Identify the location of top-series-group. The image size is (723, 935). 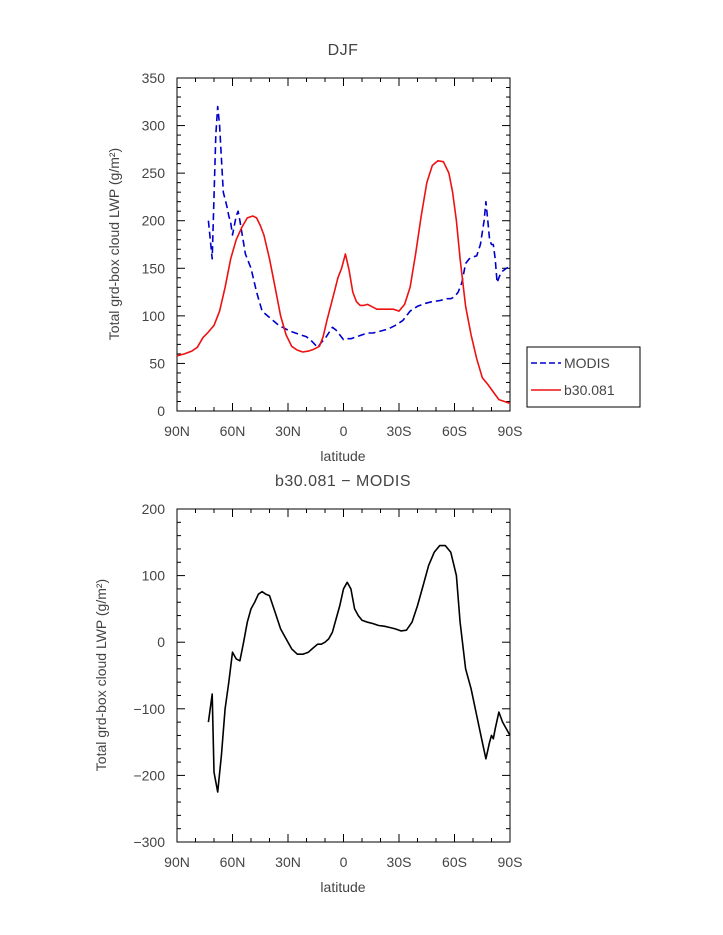
(343, 255).